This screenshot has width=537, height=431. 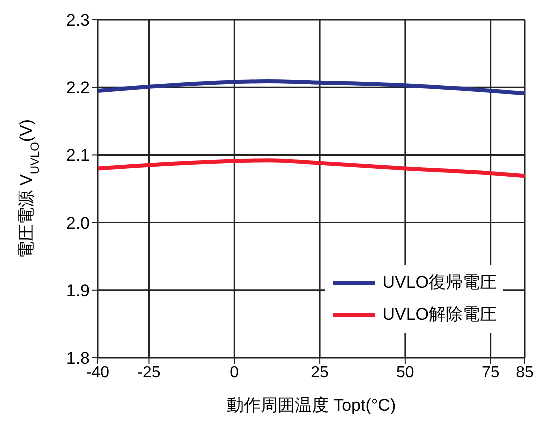 What do you see at coordinates (78, 223) in the screenshot?
I see `y-tick-label: 2.0` at bounding box center [78, 223].